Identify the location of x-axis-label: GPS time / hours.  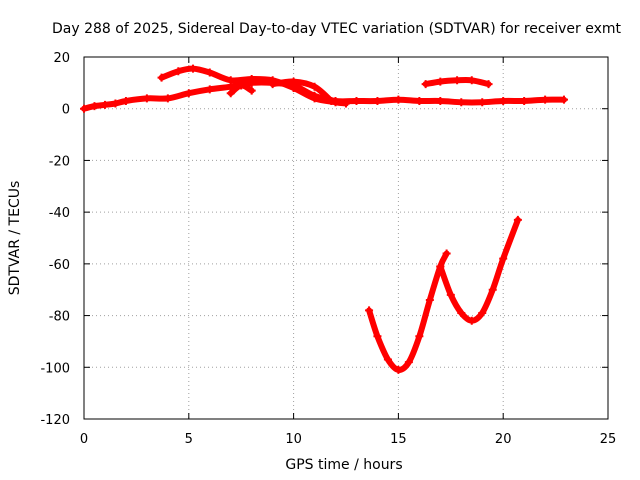
(343, 465).